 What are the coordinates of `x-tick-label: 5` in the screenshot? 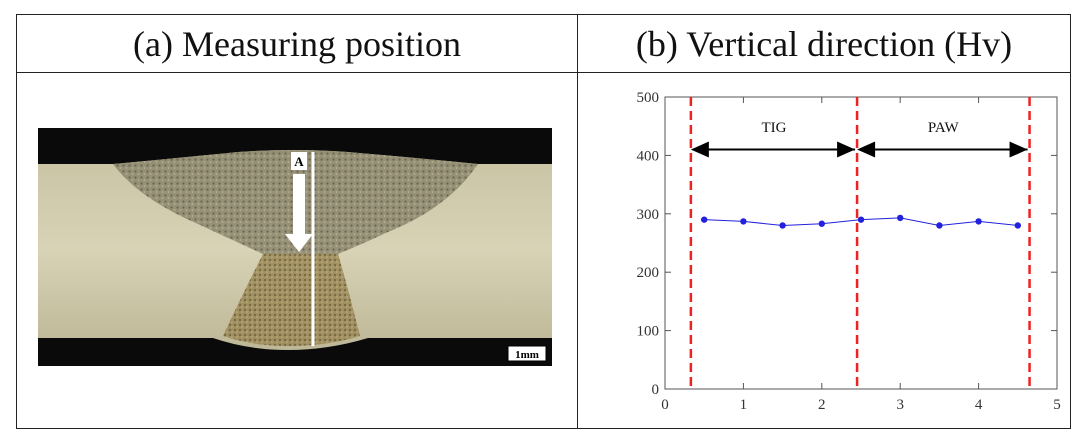 It's located at (1057, 405).